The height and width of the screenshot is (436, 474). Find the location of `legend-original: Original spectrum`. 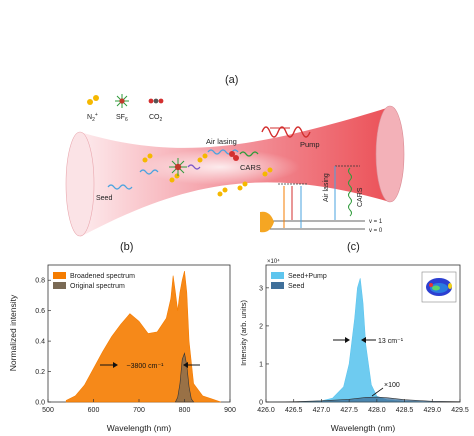

legend-original: Original spectrum is located at coordinates (97, 286).